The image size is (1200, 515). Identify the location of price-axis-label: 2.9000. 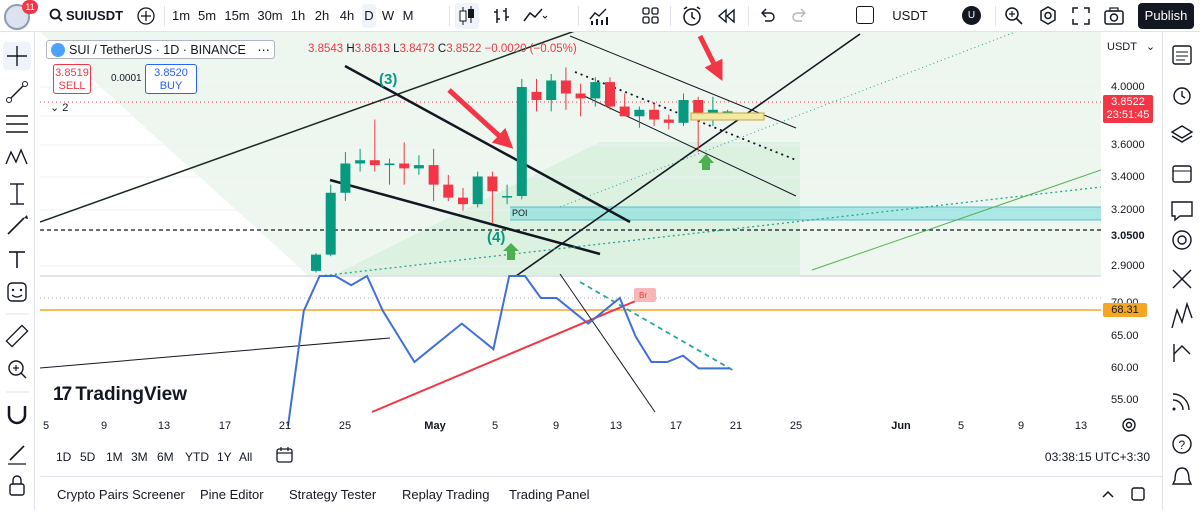
(1128, 266).